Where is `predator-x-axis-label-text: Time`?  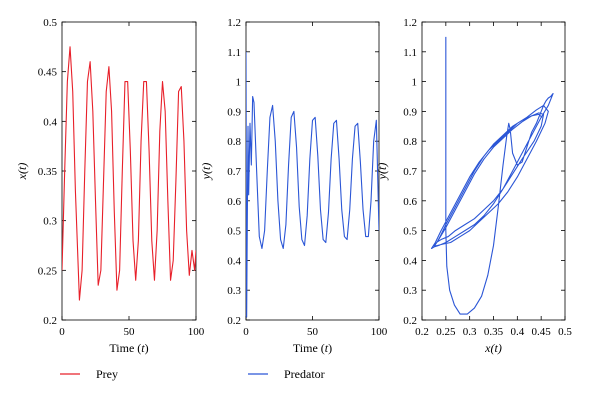 predator-x-axis-label-text: Time is located at coordinates (305, 348).